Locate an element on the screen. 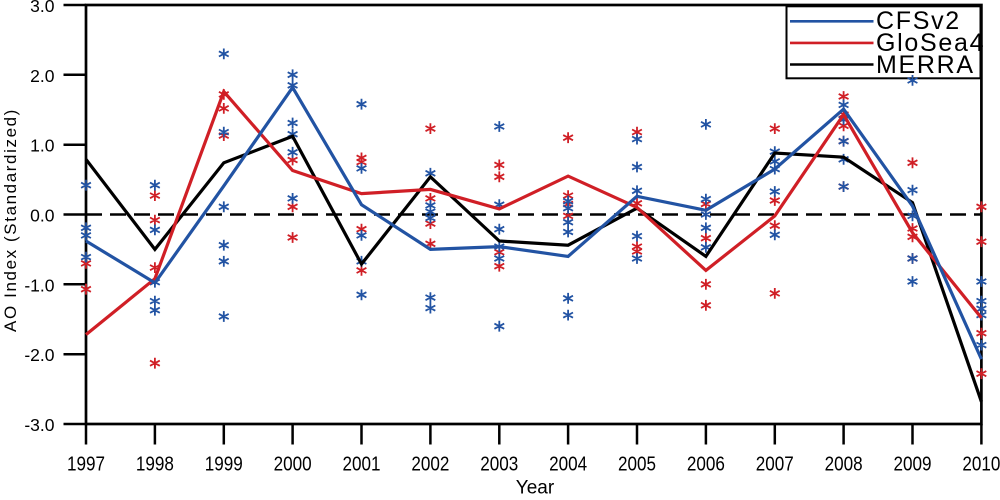 The width and height of the screenshot is (1000, 500). svg-text: 0.0 is located at coordinates (42, 216).